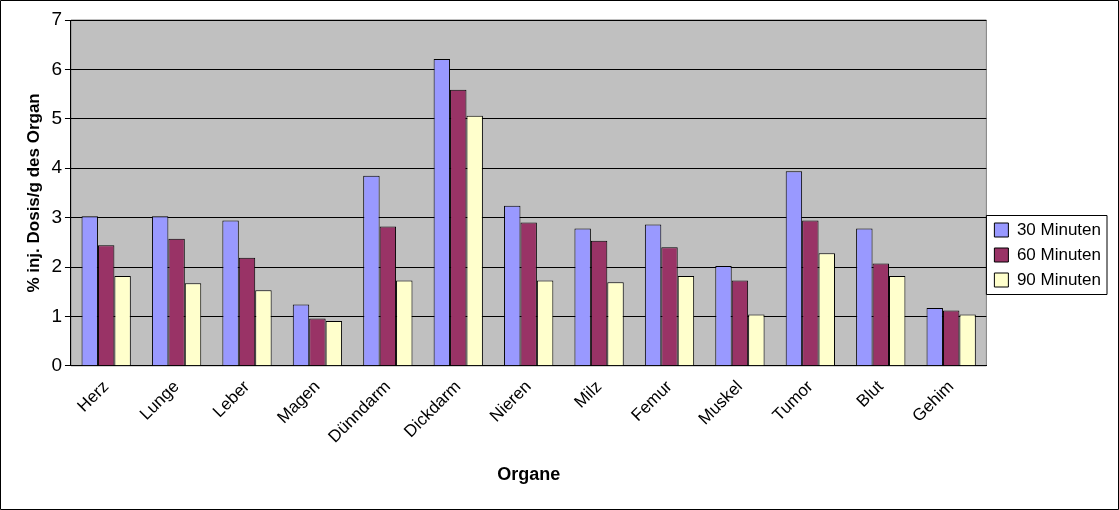 The height and width of the screenshot is (510, 1119). What do you see at coordinates (56, 19) in the screenshot?
I see `y-tick-label: 7` at bounding box center [56, 19].